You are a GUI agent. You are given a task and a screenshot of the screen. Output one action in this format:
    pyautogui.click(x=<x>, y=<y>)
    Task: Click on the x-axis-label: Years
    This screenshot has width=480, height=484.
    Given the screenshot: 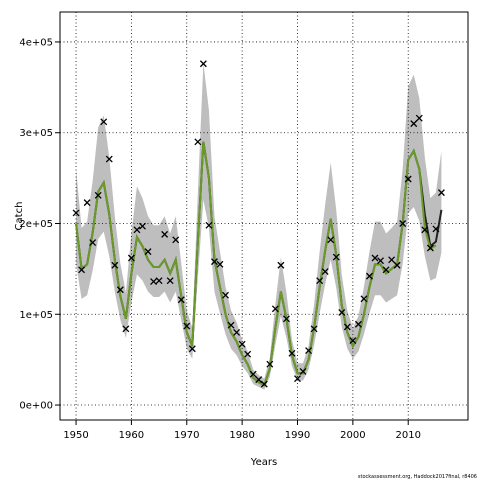 What is the action you would take?
    pyautogui.click(x=263, y=462)
    